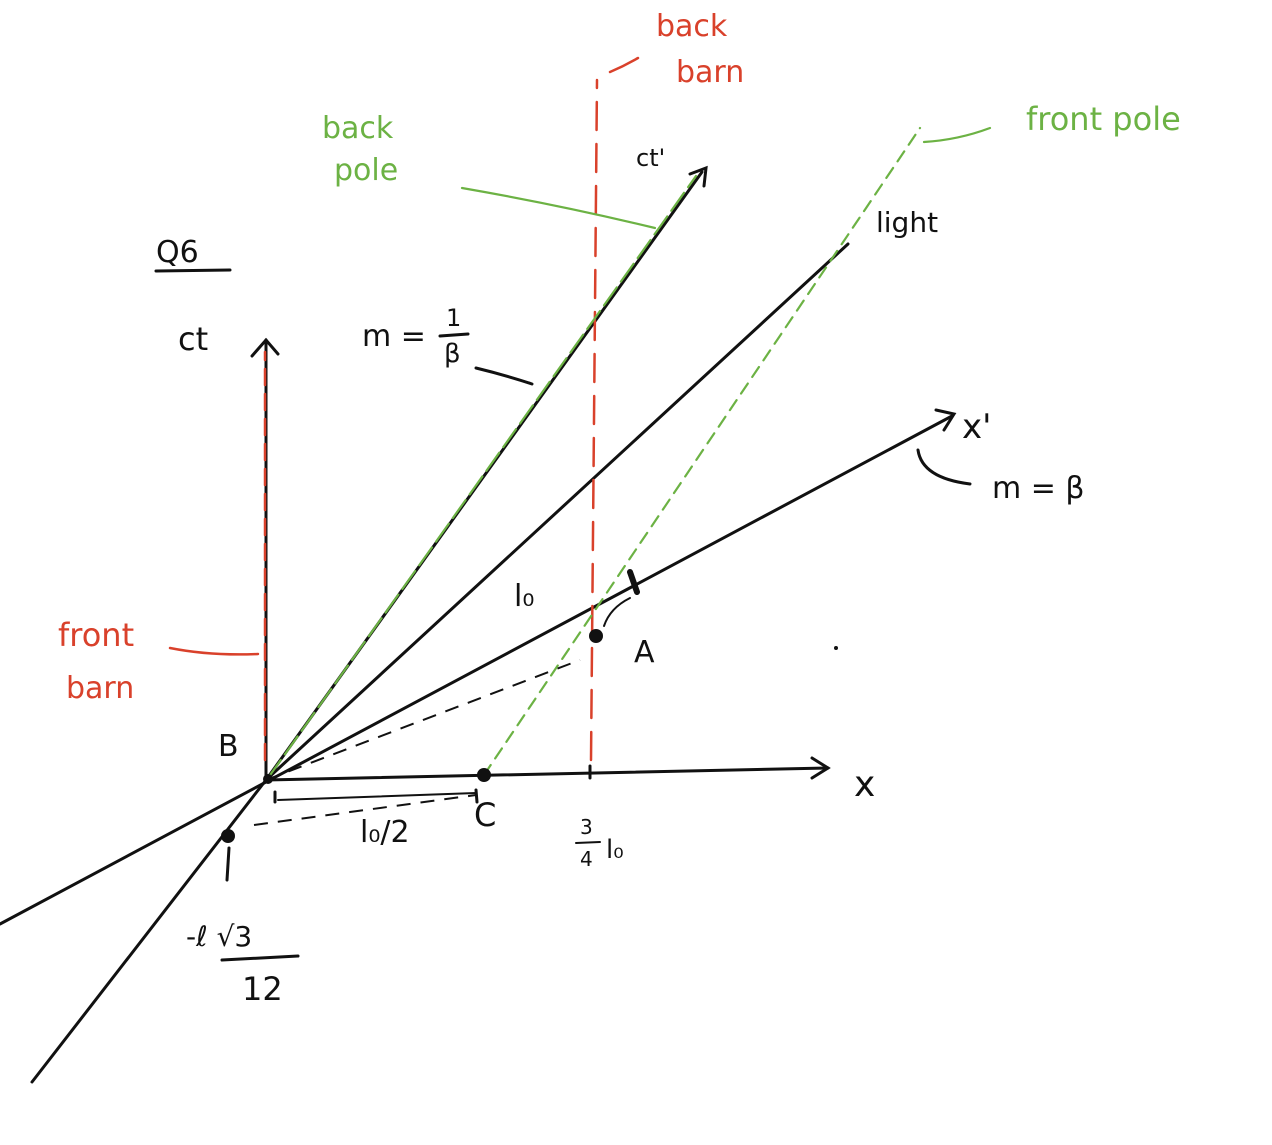 The image size is (1272, 1145). Describe the element at coordinates (504, 376) in the screenshot. I see `ct-prime-slope-pointer` at that location.